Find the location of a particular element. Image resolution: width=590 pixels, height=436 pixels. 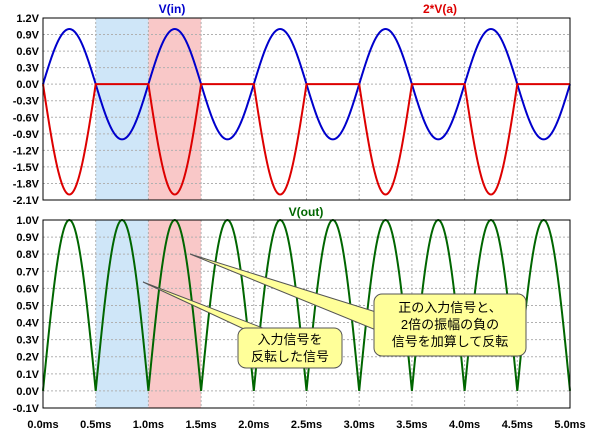

y-tick-label-2: -0.1V is located at coordinates (26, 409).